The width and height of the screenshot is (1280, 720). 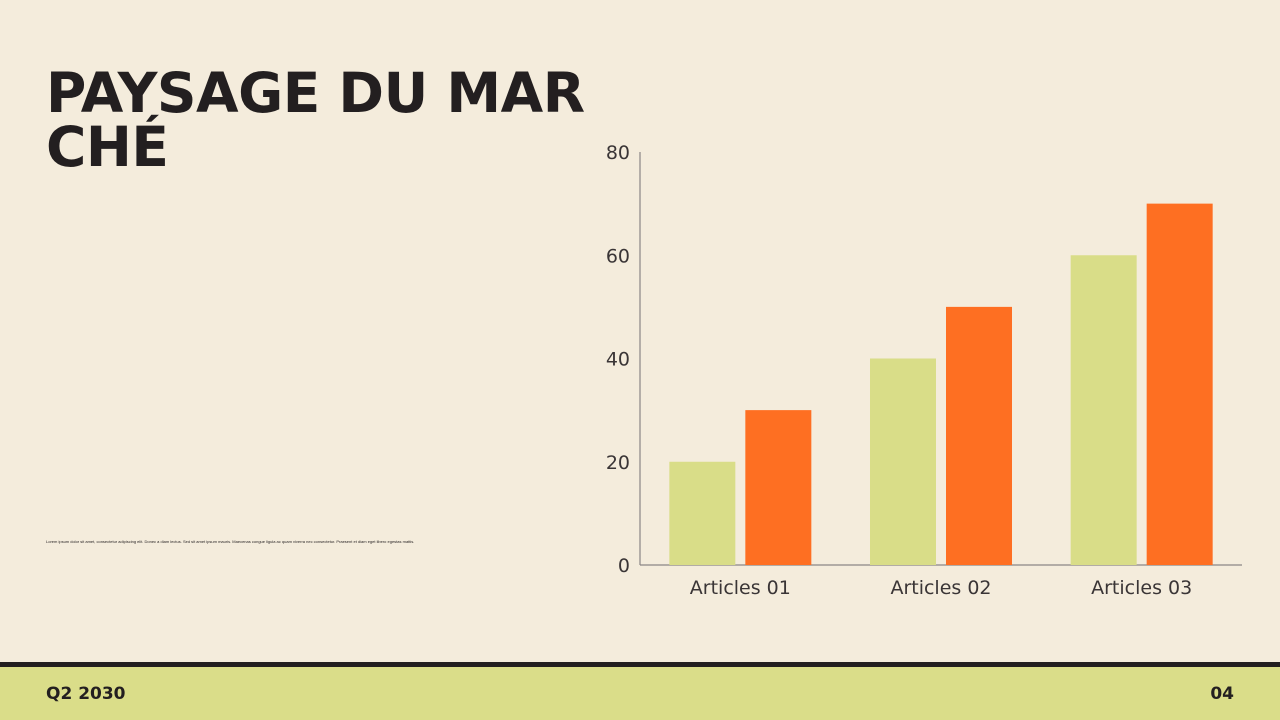 What do you see at coordinates (640, 693) in the screenshot?
I see `footer-bar: Q2 2030 04` at bounding box center [640, 693].